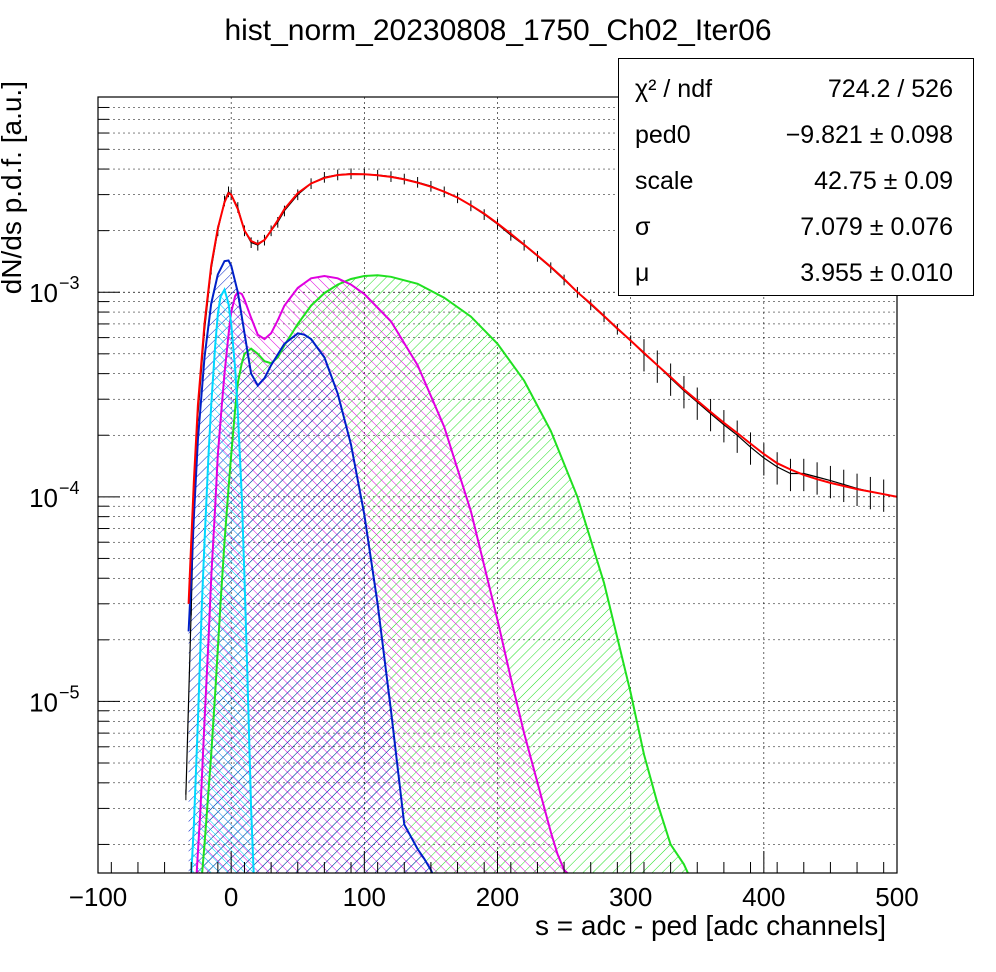  Describe the element at coordinates (796, 88) in the screenshot. I see `stat-row-chi2: χ² / ndf 724.2 / 526` at that location.